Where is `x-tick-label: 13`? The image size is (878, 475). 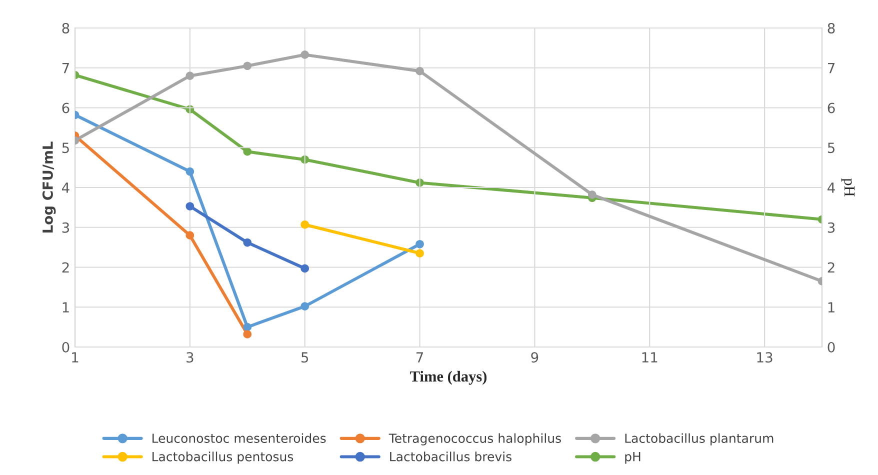 x-tick-label: 13 is located at coordinates (764, 357).